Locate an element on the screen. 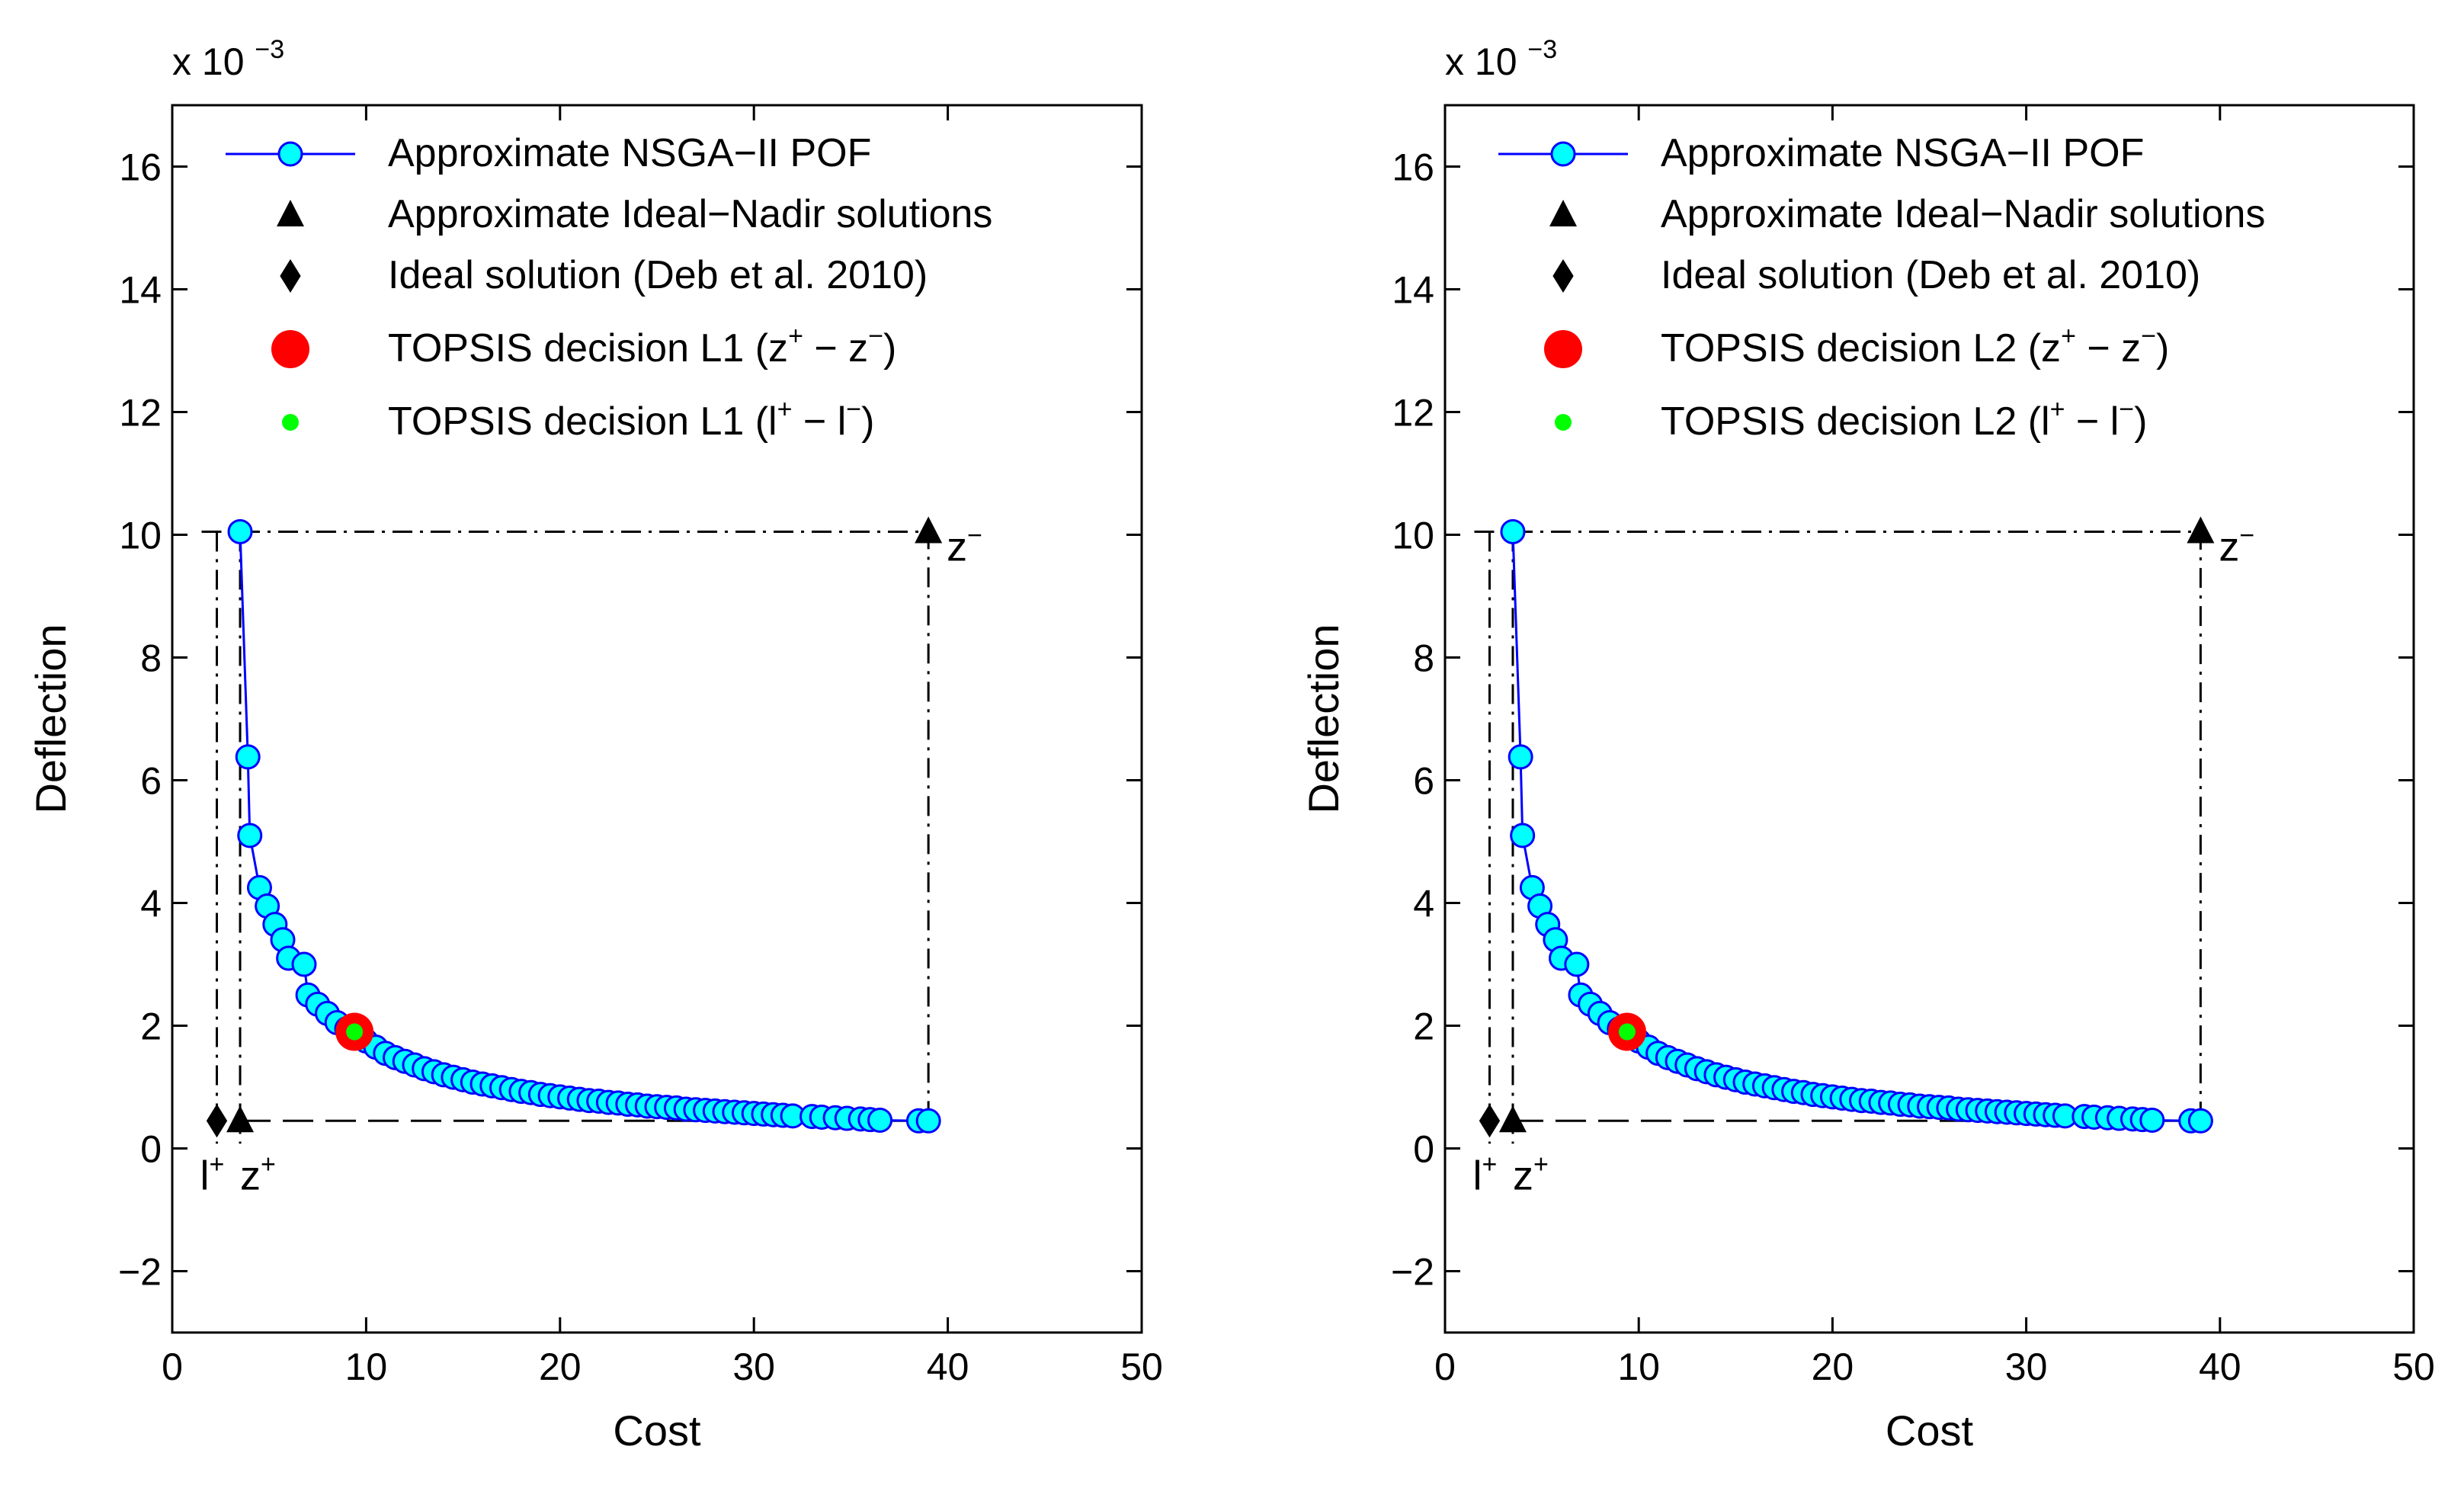 This screenshot has height=1485, width=2464. zminus-label: z− is located at coordinates (2236, 545).